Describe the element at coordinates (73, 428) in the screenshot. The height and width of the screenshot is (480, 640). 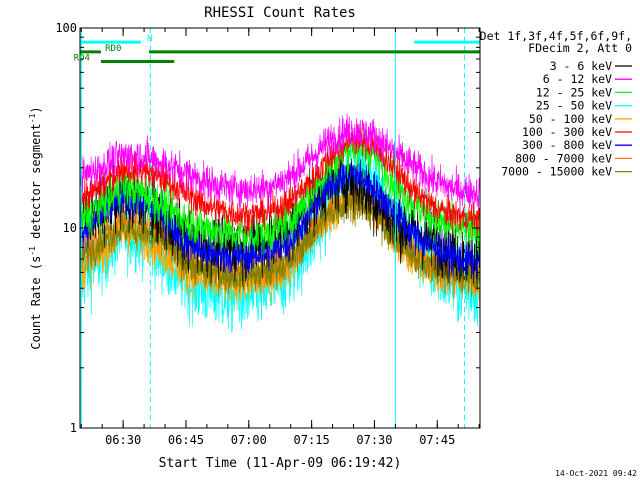
I see `y-tick-label: 1` at that location.